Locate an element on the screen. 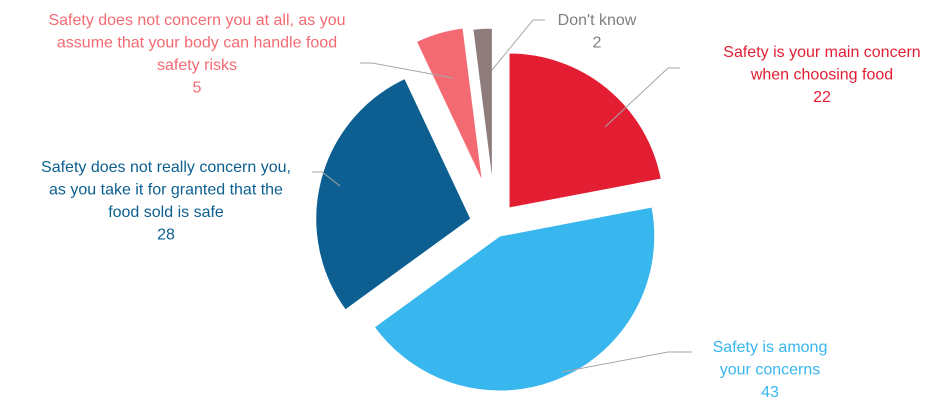  slice-label-2: Safety is among your concerns 43 is located at coordinates (770, 370).